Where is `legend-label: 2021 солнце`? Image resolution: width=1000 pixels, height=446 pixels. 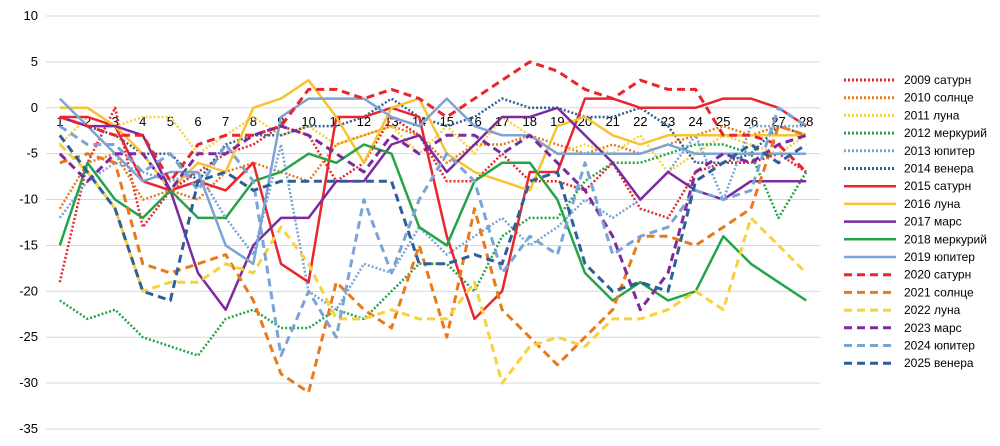 legend-label: 2021 солнце is located at coordinates (939, 292).